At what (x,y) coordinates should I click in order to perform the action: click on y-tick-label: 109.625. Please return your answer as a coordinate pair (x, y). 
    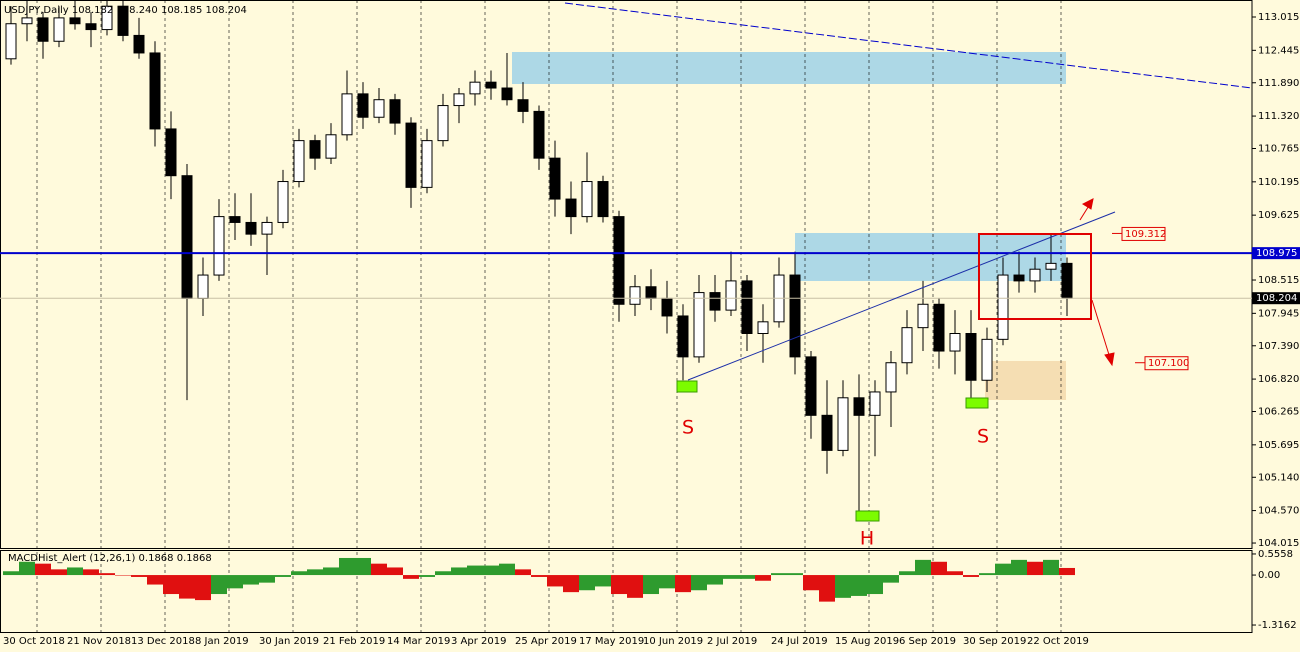
    Looking at the image, I should click on (1278, 215).